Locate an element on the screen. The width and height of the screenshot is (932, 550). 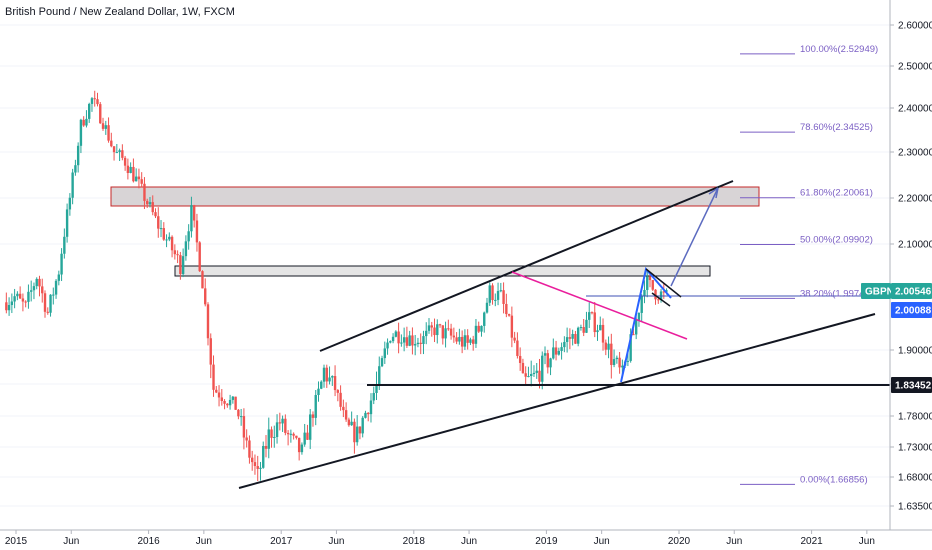
price-zones is located at coordinates (435, 231).